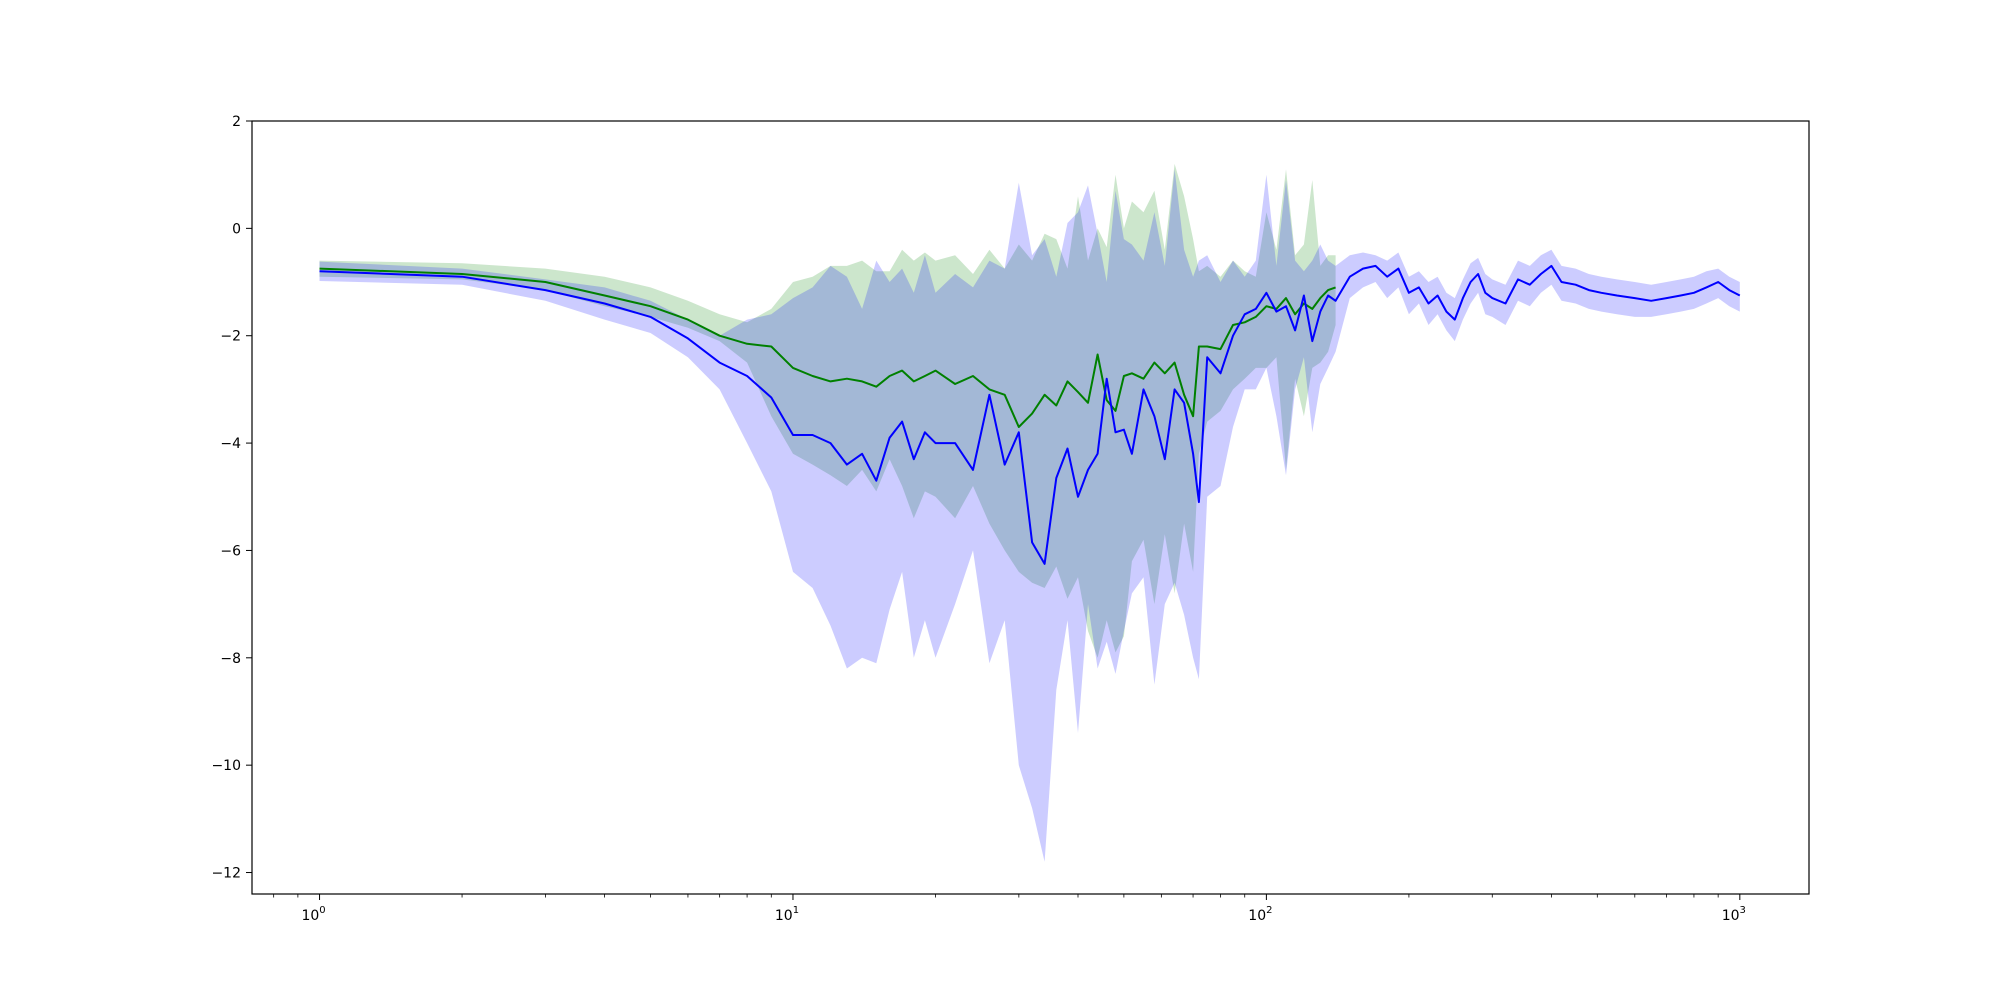  What do you see at coordinates (226, 766) in the screenshot?
I see `y-tick-label: −10` at bounding box center [226, 766].